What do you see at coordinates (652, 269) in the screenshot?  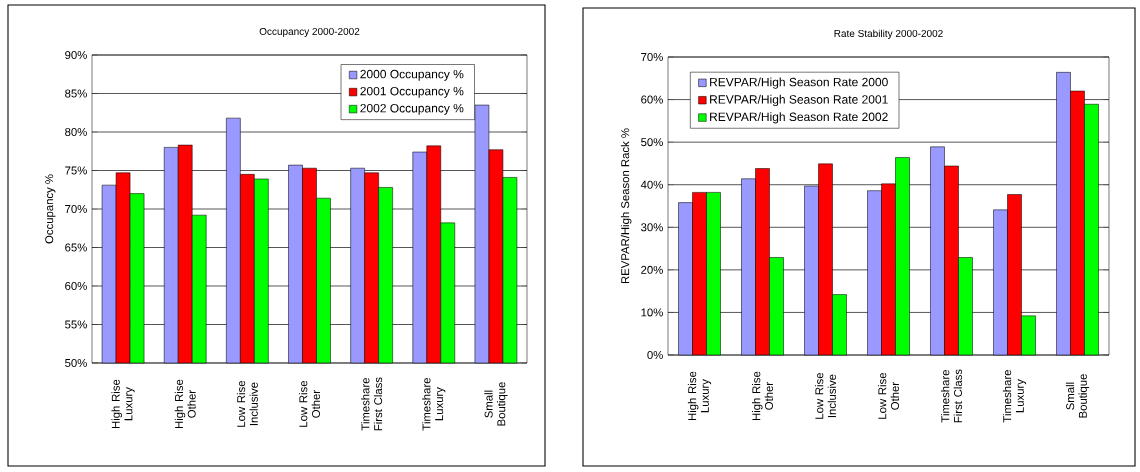 I see `y-tick-label: 20%` at bounding box center [652, 269].